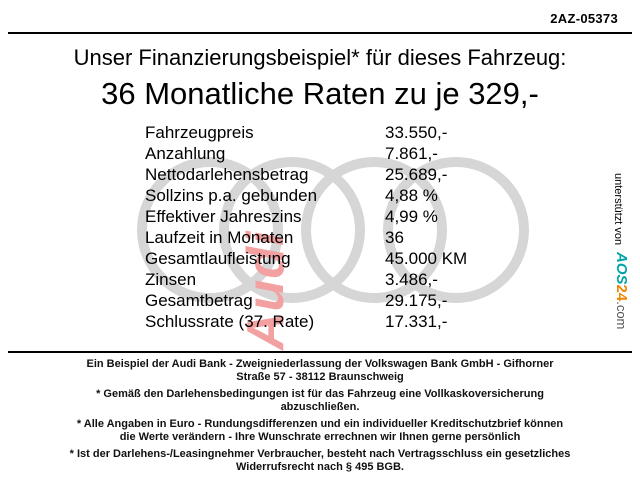 The image size is (640, 478). What do you see at coordinates (199, 132) in the screenshot?
I see `finance-label: Fahrzeugpreis` at bounding box center [199, 132].